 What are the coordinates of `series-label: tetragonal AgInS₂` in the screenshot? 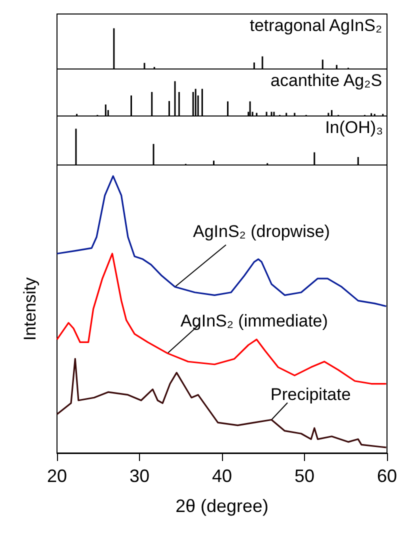 It's located at (316, 25).